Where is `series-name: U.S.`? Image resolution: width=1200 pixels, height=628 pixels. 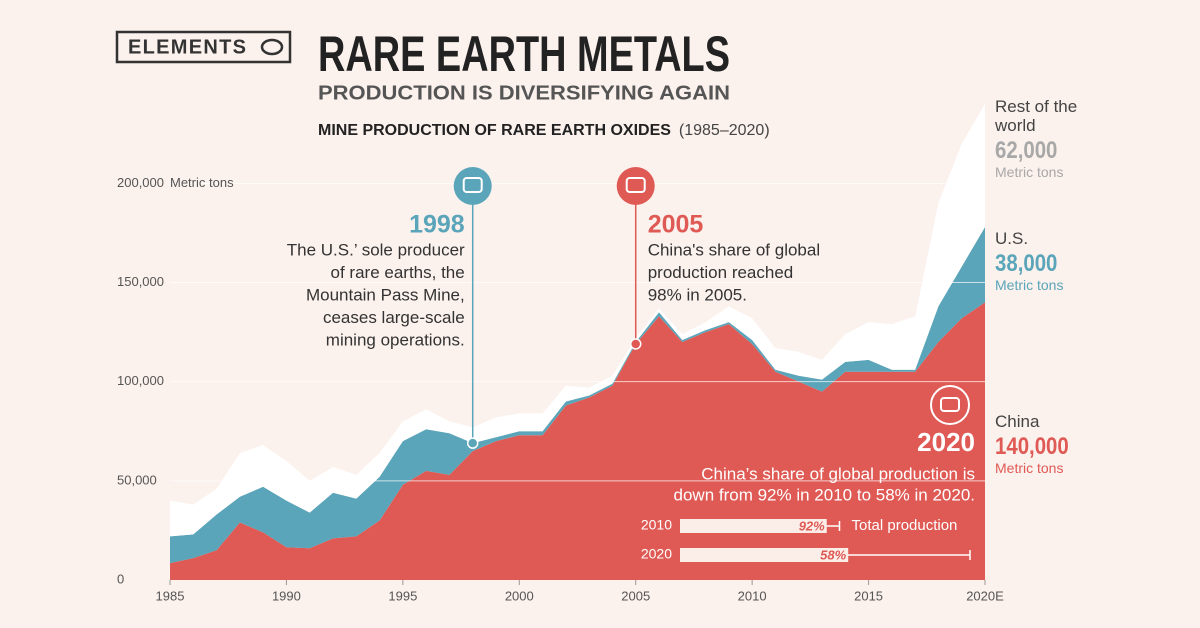
series-name: U.S. is located at coordinates (1012, 238).